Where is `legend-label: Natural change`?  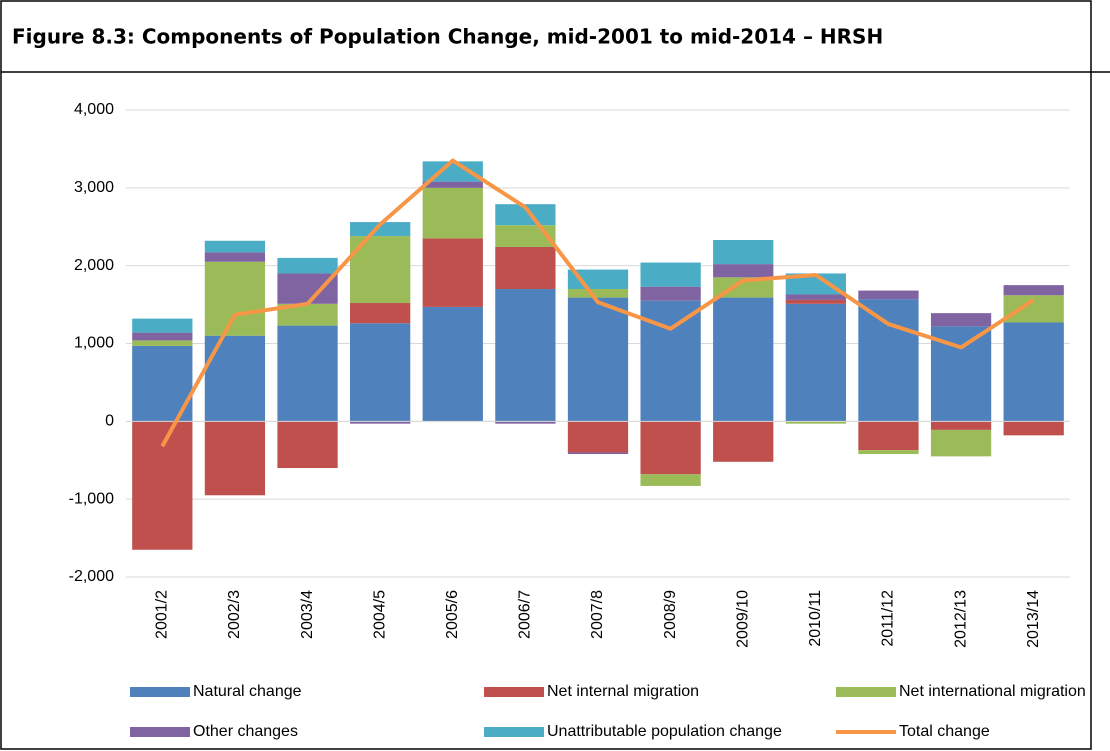
legend-label: Natural change is located at coordinates (247, 691).